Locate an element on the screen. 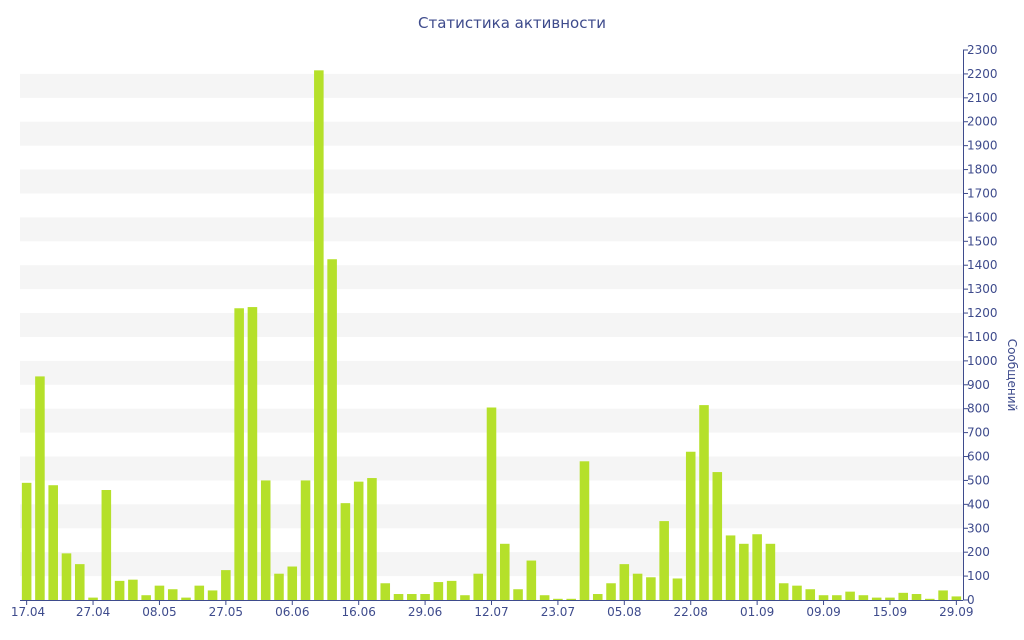 This screenshot has height=640, width=1024. x-tick-label: 15.09 is located at coordinates (890, 612).